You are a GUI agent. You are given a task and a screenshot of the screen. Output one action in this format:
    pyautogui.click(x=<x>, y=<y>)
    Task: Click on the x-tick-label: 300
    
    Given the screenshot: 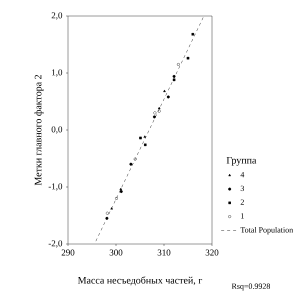 What is the action you would take?
    pyautogui.click(x=116, y=253)
    